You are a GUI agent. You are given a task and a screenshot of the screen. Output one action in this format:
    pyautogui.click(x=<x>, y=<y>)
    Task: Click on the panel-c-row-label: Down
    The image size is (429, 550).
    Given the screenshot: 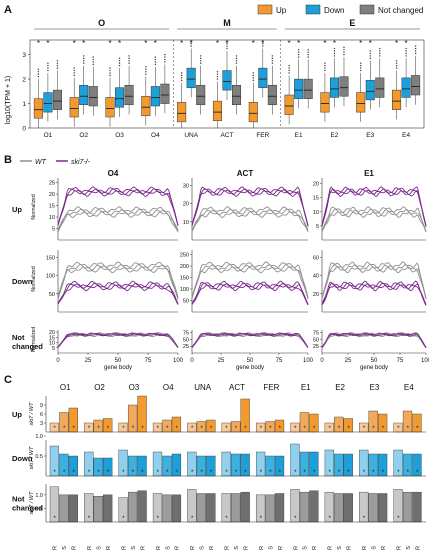 What is the action you would take?
    pyautogui.click(x=22, y=458)
    